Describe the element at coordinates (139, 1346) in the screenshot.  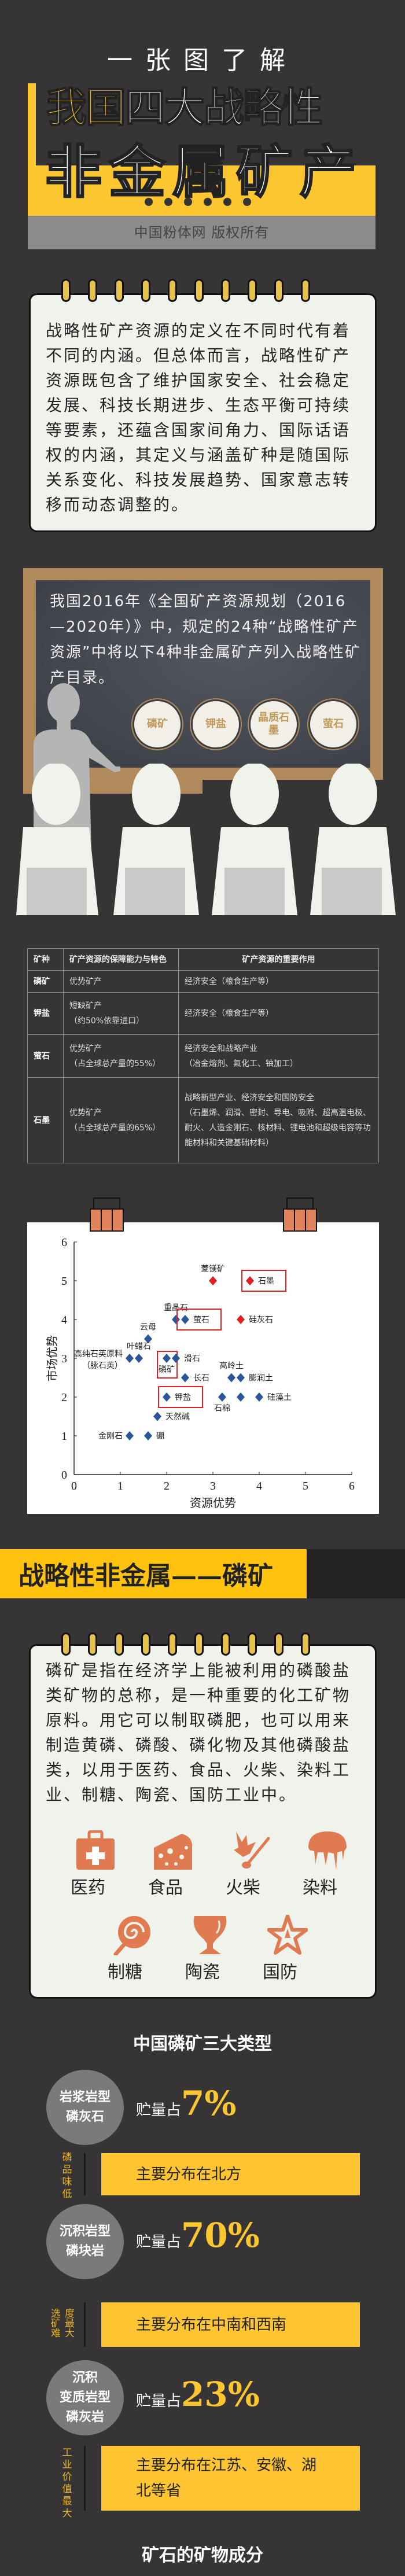
I see `point-label: 叶蜡石` at that location.